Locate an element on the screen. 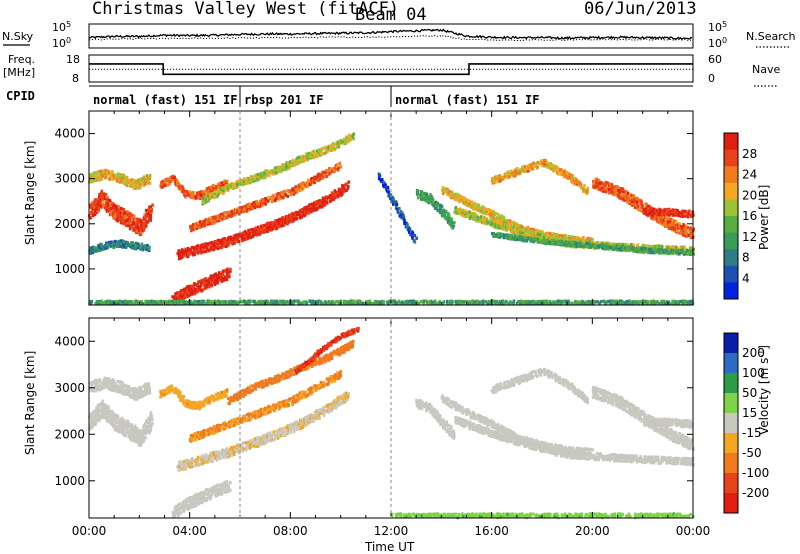  cpid-segment-label: rbsp 201 IF is located at coordinates (283, 100).